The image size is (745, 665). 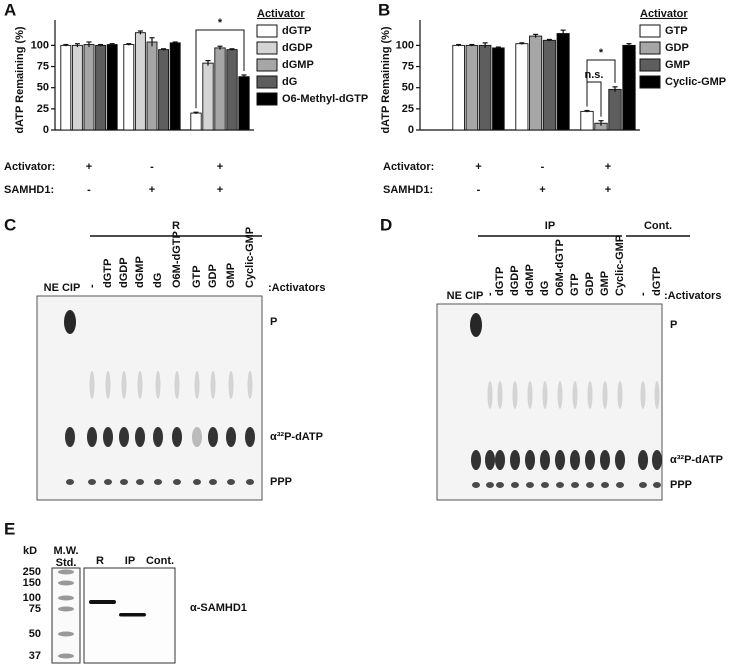 What do you see at coordinates (66, 563) in the screenshot?
I see `ladder-label: Std.` at bounding box center [66, 563].